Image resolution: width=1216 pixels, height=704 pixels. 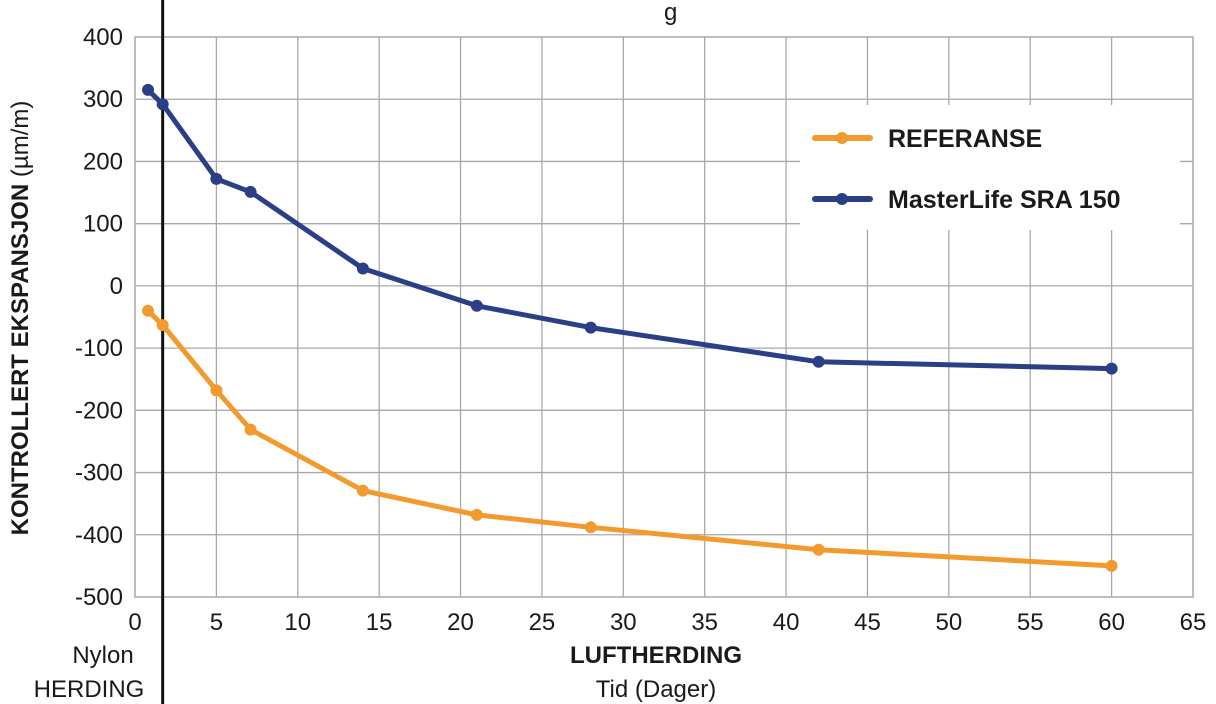 What do you see at coordinates (99, 473) in the screenshot?
I see `y-tick-label: -300` at bounding box center [99, 473].